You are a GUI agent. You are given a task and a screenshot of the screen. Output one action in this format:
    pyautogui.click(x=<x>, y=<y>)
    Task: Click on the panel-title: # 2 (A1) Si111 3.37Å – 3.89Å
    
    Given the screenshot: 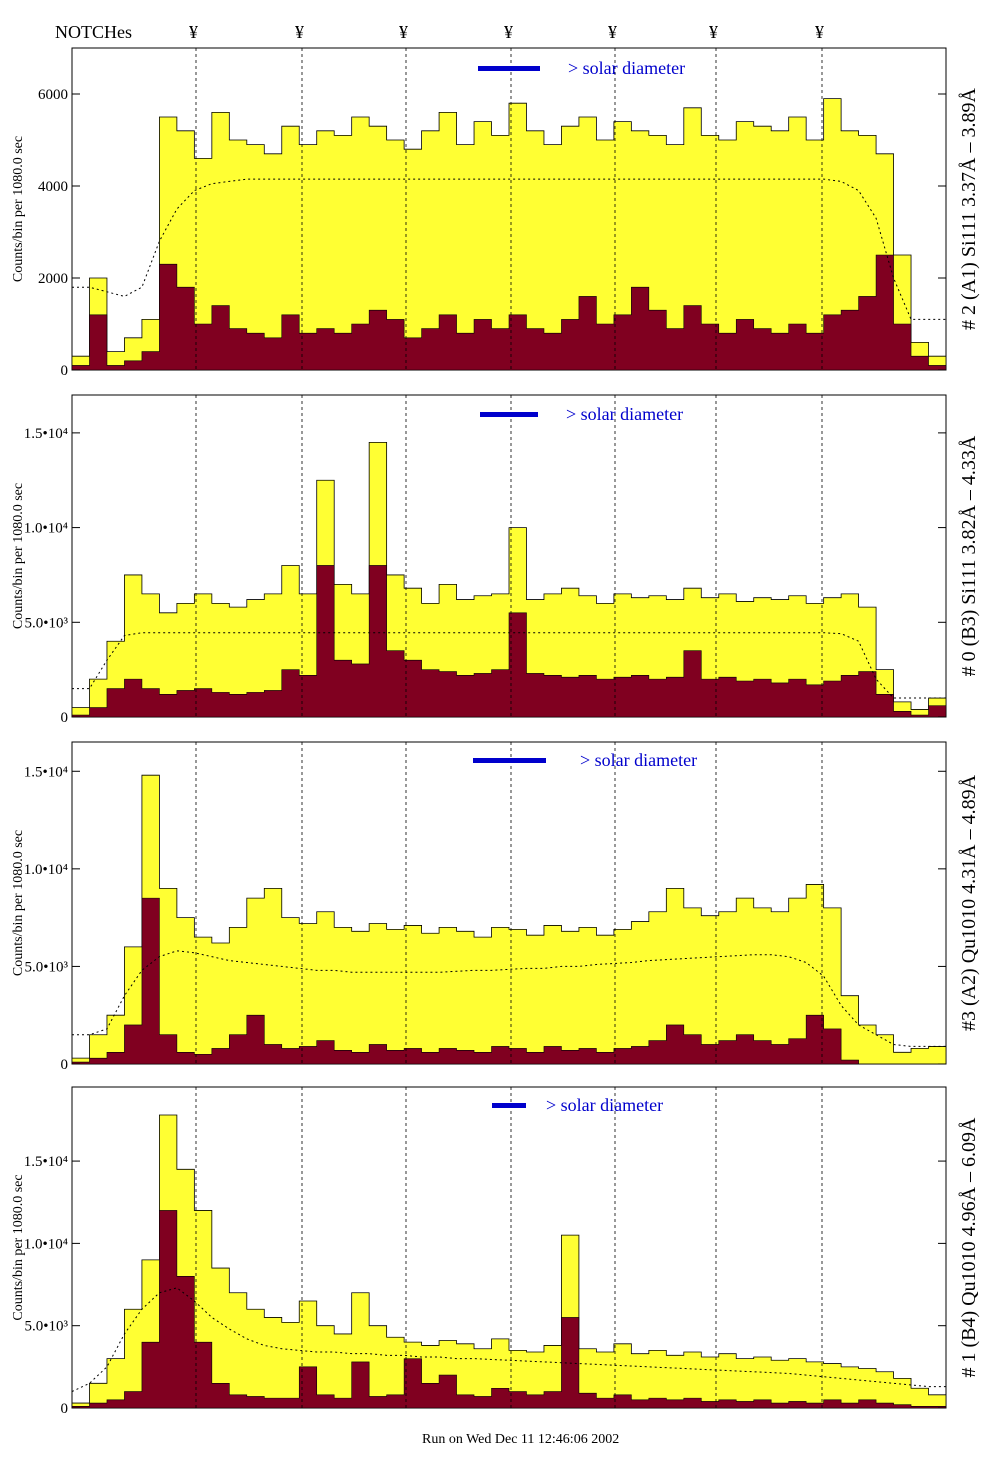 What is the action you would take?
    pyautogui.click(x=969, y=209)
    